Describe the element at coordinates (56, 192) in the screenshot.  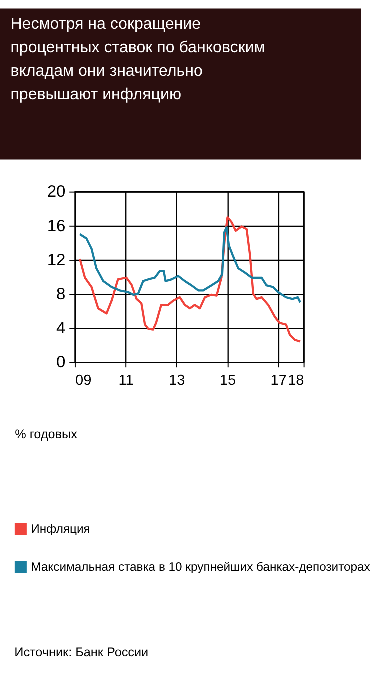
I see `y-tick-label: 20` at that location.